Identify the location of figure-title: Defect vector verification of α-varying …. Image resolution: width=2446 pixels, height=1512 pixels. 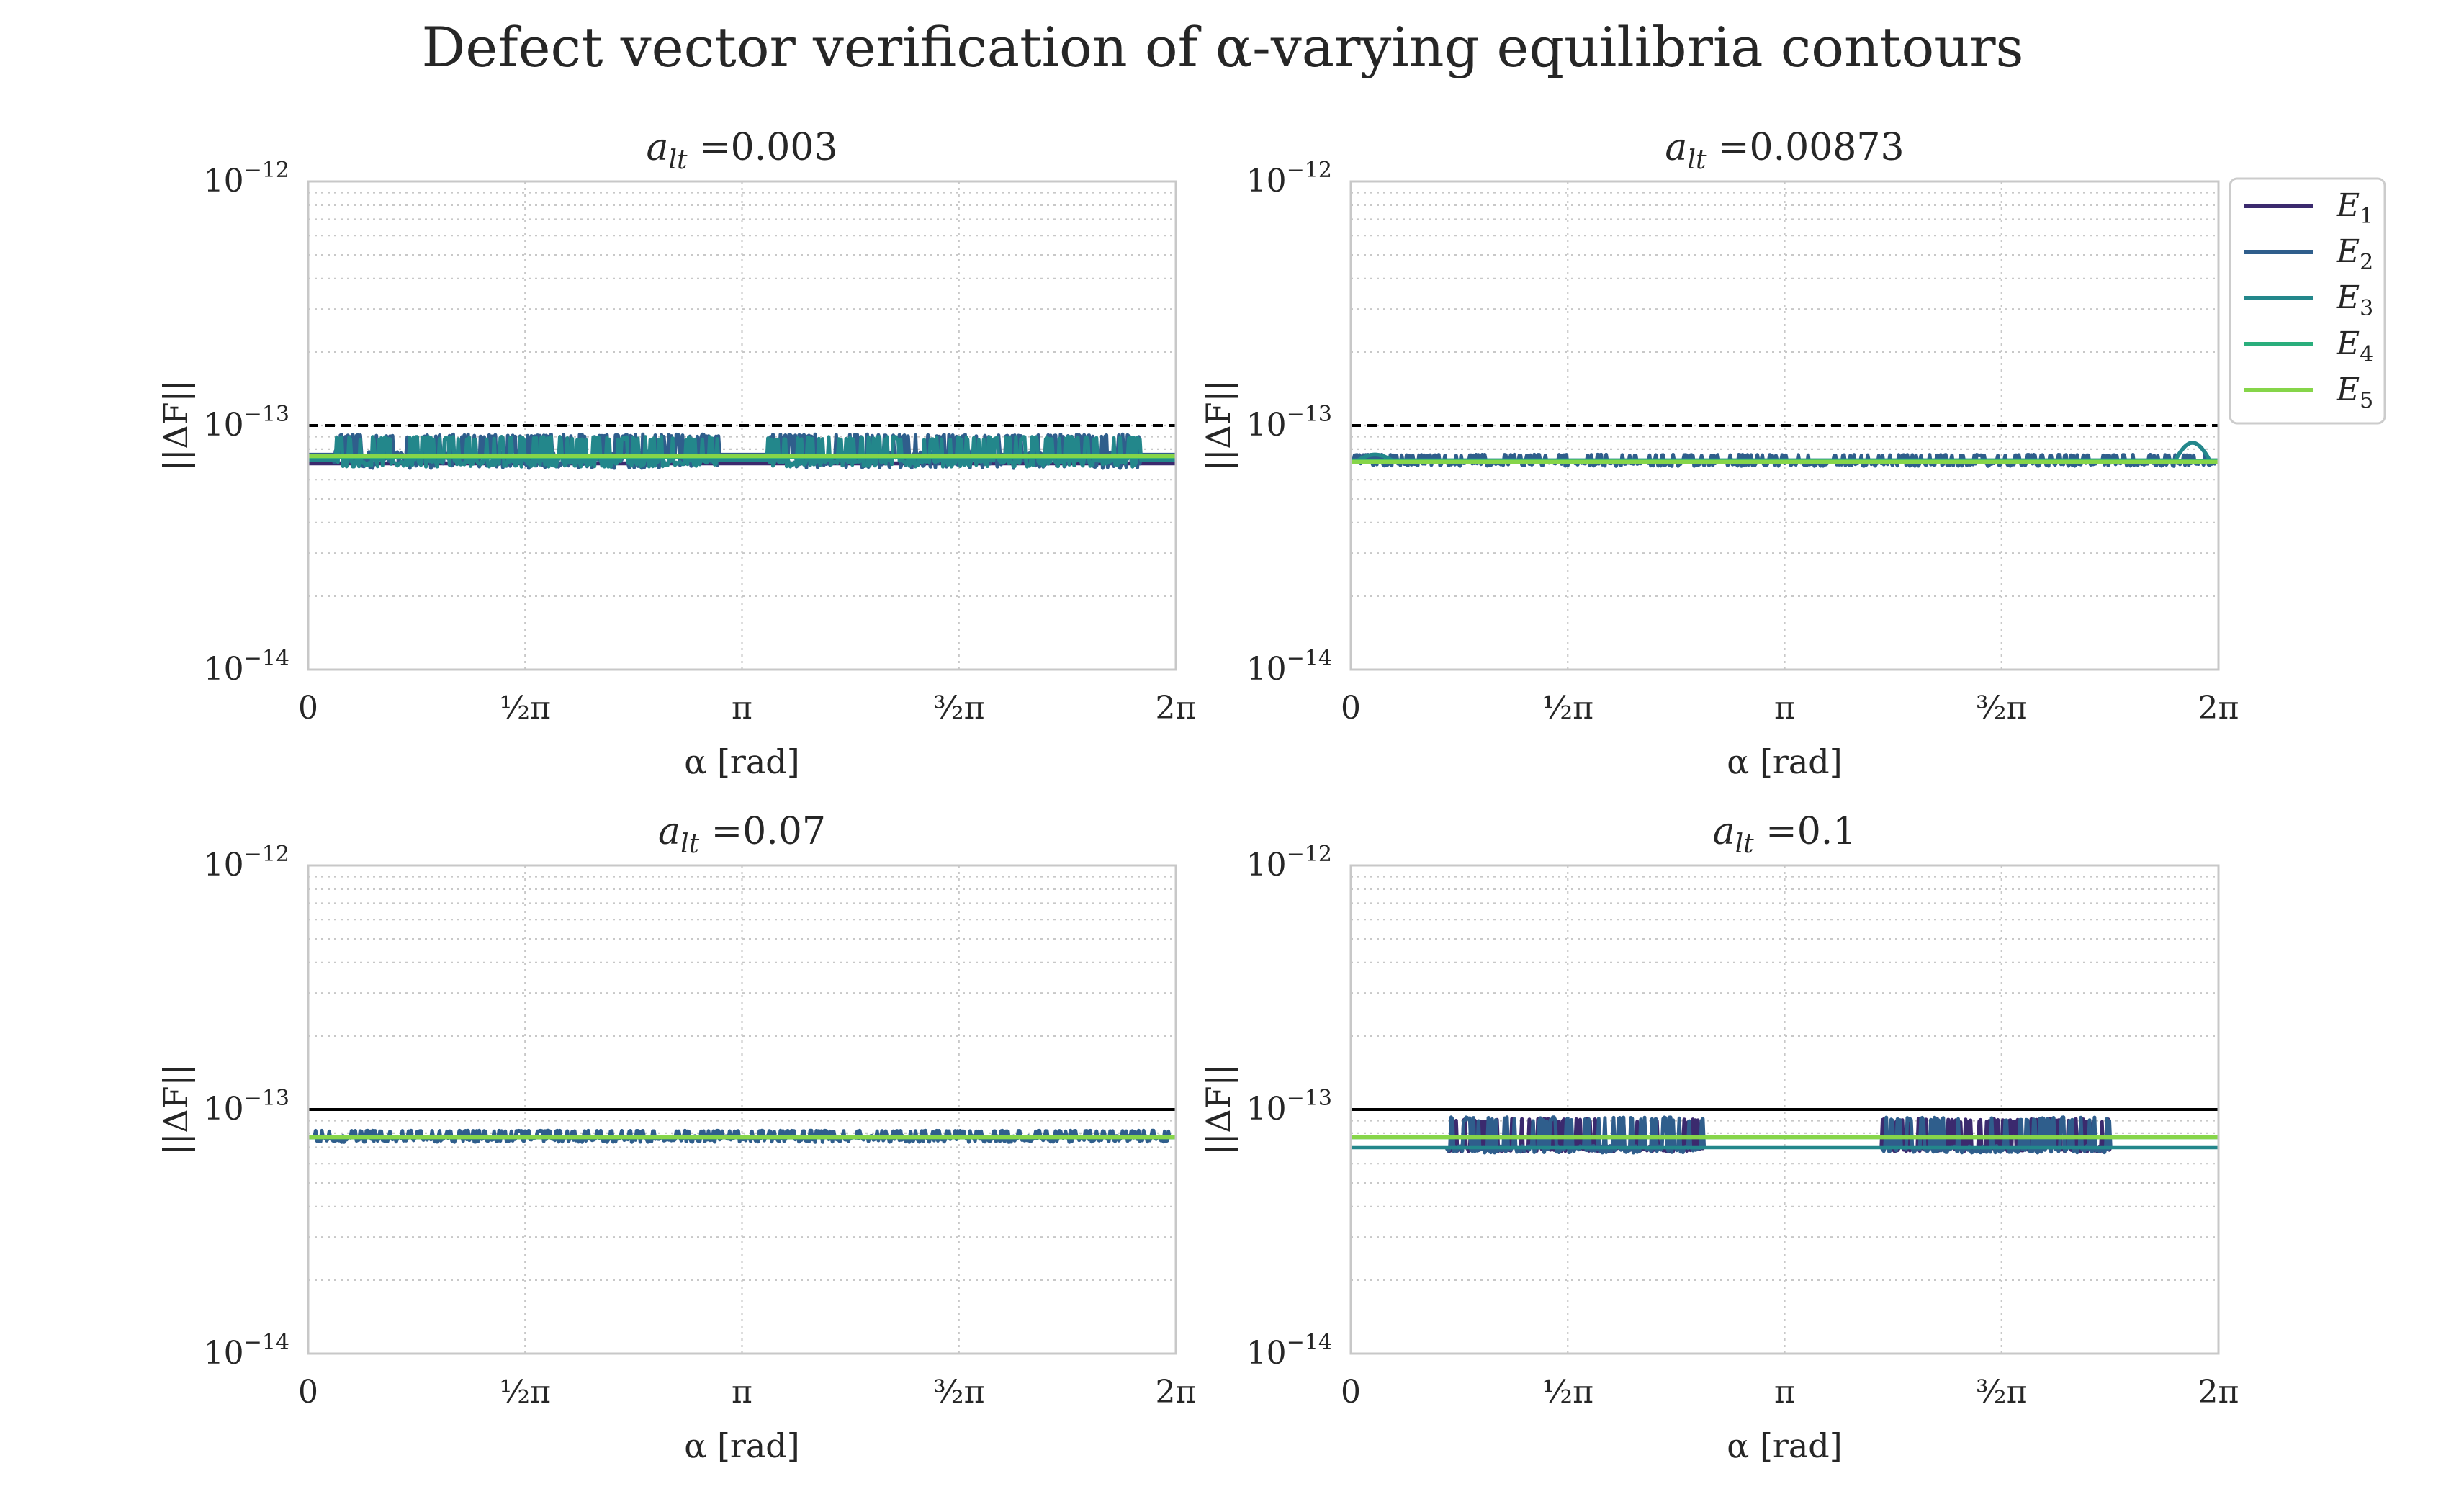
(1222, 47).